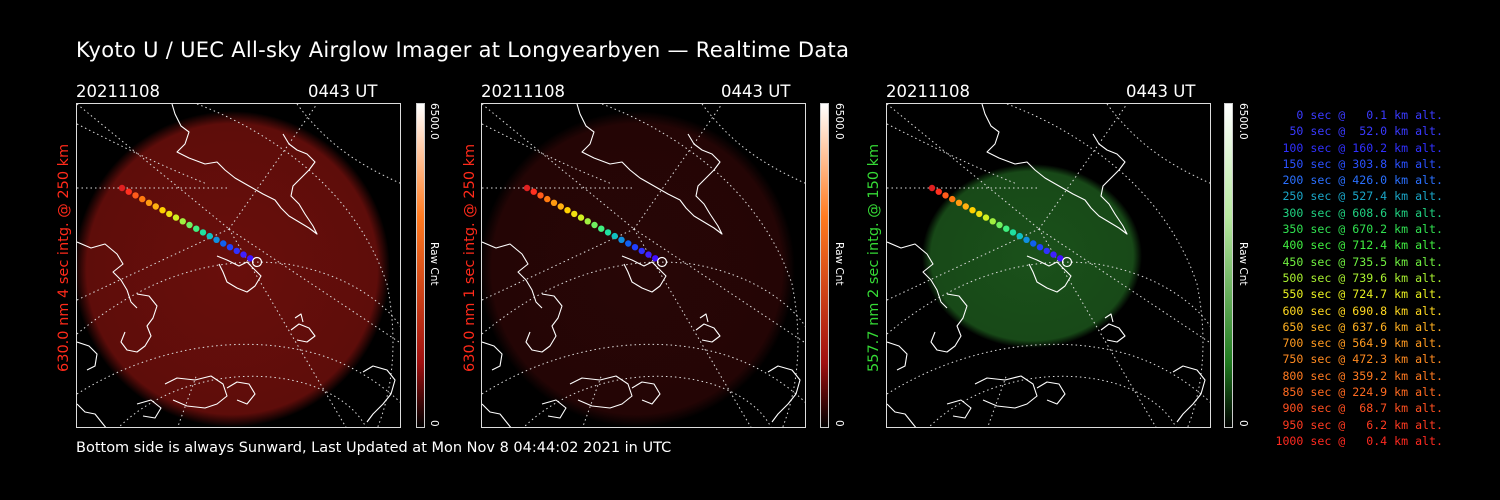 This screenshot has height=500, width=1500. Describe the element at coordinates (1362, 424) in the screenshot. I see `legend-row: 950 sec @ 6.2 km alt.` at that location.